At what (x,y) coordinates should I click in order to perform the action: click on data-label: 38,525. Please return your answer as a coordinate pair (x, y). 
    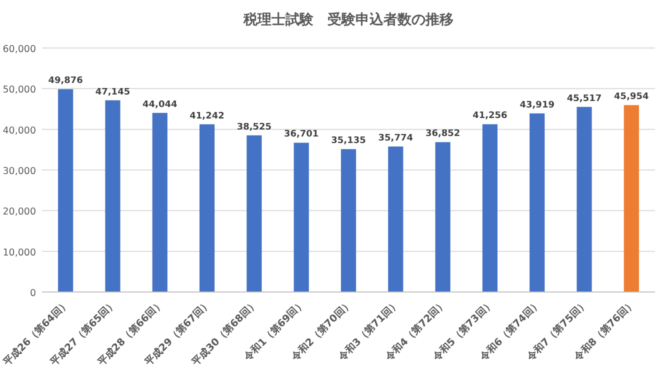
    Looking at the image, I should click on (254, 127).